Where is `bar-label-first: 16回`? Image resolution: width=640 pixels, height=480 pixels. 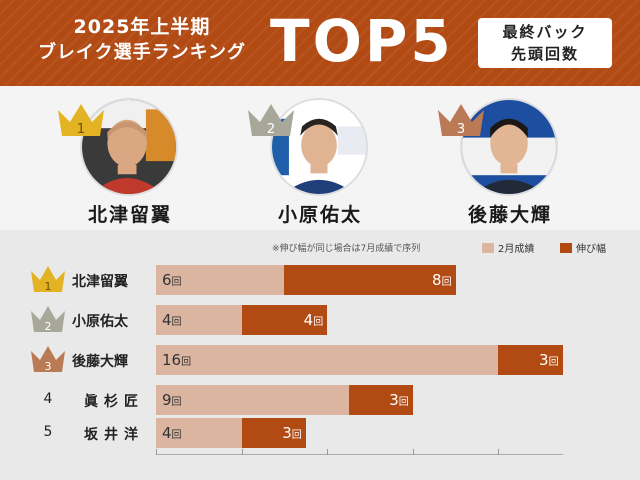 bar-label-first: 16回 is located at coordinates (327, 361).